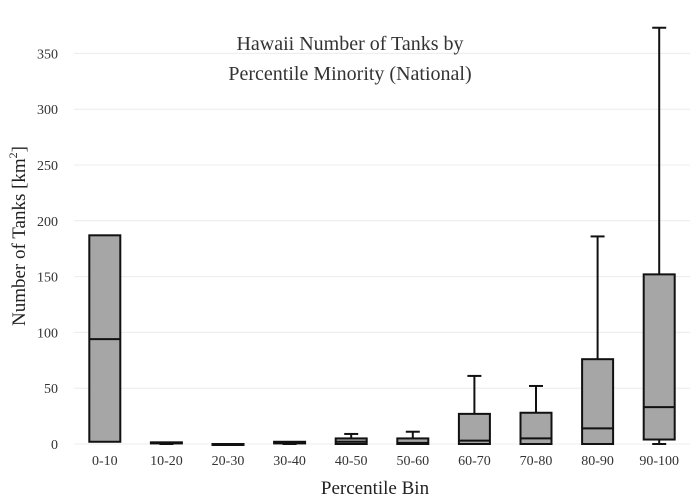 This screenshot has width=700, height=500. What do you see at coordinates (47, 222) in the screenshot?
I see `y-tick-label: 200` at bounding box center [47, 222].